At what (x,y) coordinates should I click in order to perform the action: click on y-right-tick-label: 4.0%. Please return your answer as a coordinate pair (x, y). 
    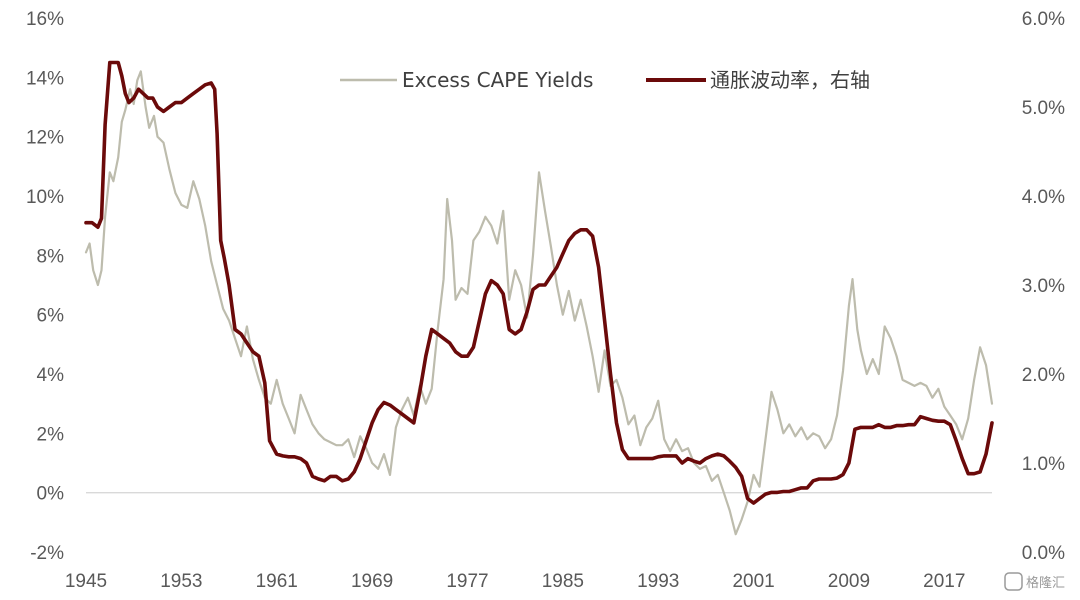
    Looking at the image, I should click on (1043, 197).